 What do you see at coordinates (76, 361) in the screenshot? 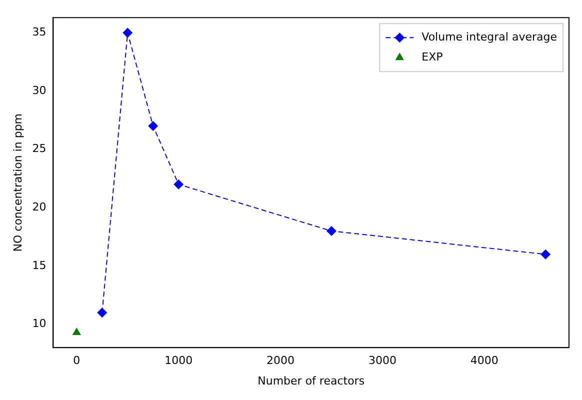
I see `x-tick-label: 0` at bounding box center [76, 361].